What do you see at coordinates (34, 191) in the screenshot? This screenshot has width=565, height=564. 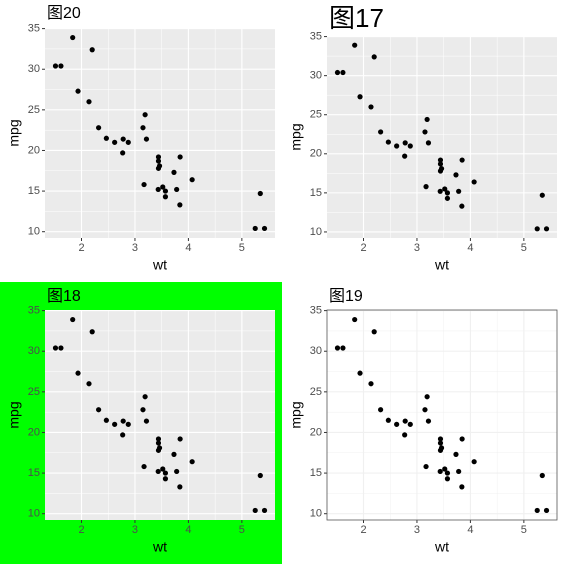 I see `y-tick-label: 15` at bounding box center [34, 191].